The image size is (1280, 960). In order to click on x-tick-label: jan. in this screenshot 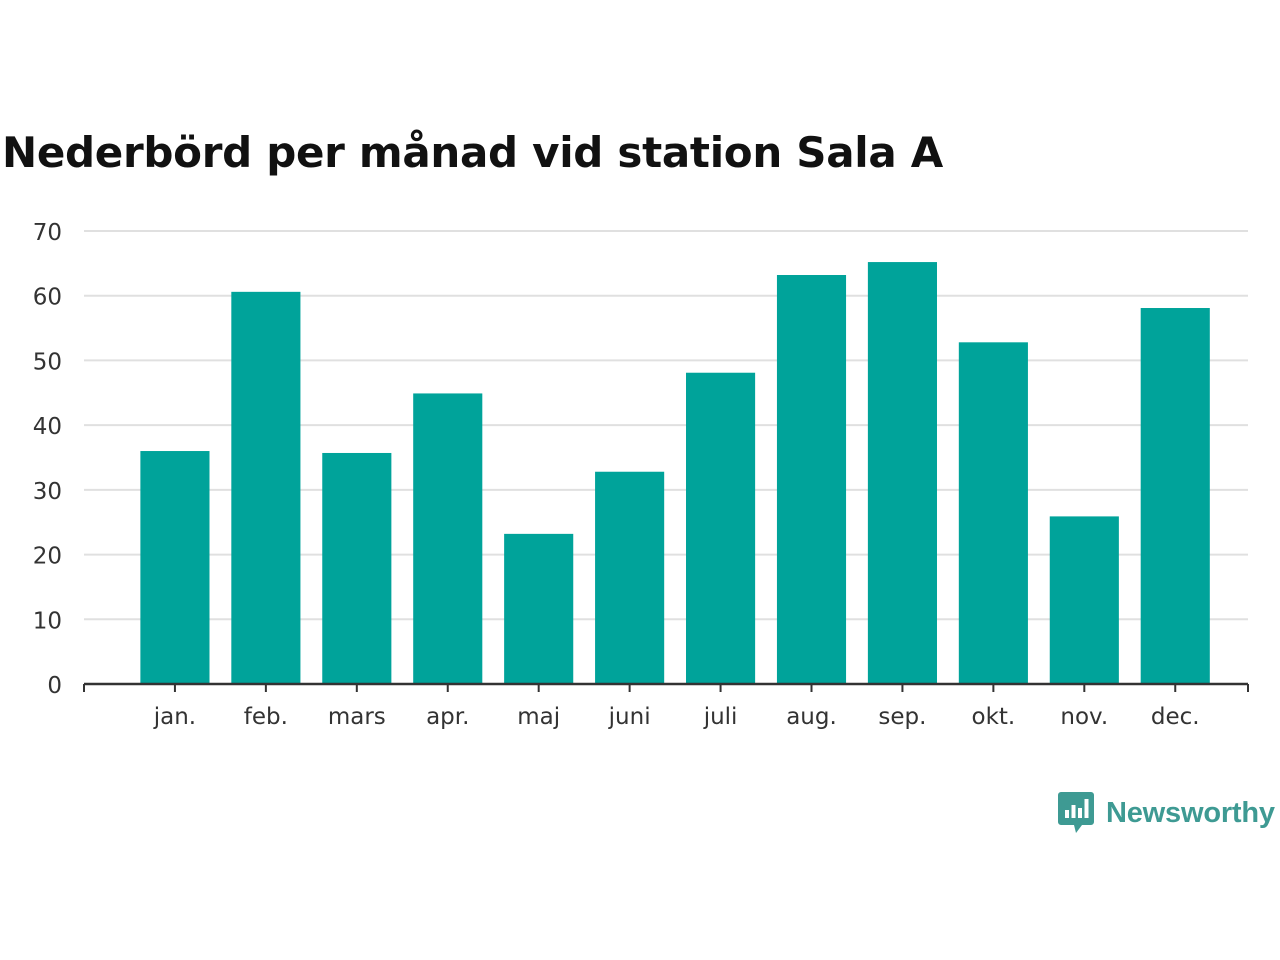, I will do `click(174, 717)`.